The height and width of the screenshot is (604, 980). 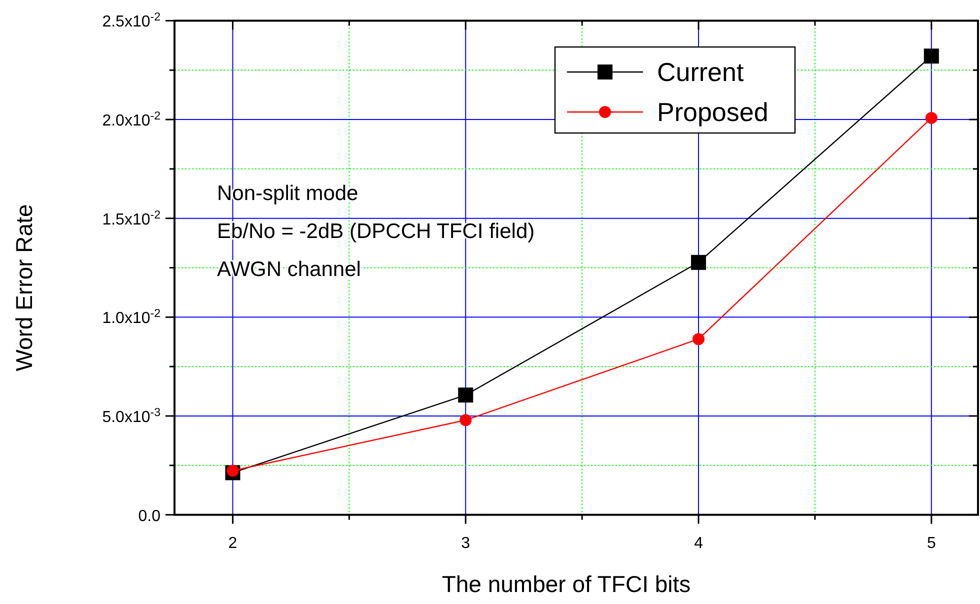 I want to click on x-axis-title: The number of TFCI bits, so click(x=566, y=584).